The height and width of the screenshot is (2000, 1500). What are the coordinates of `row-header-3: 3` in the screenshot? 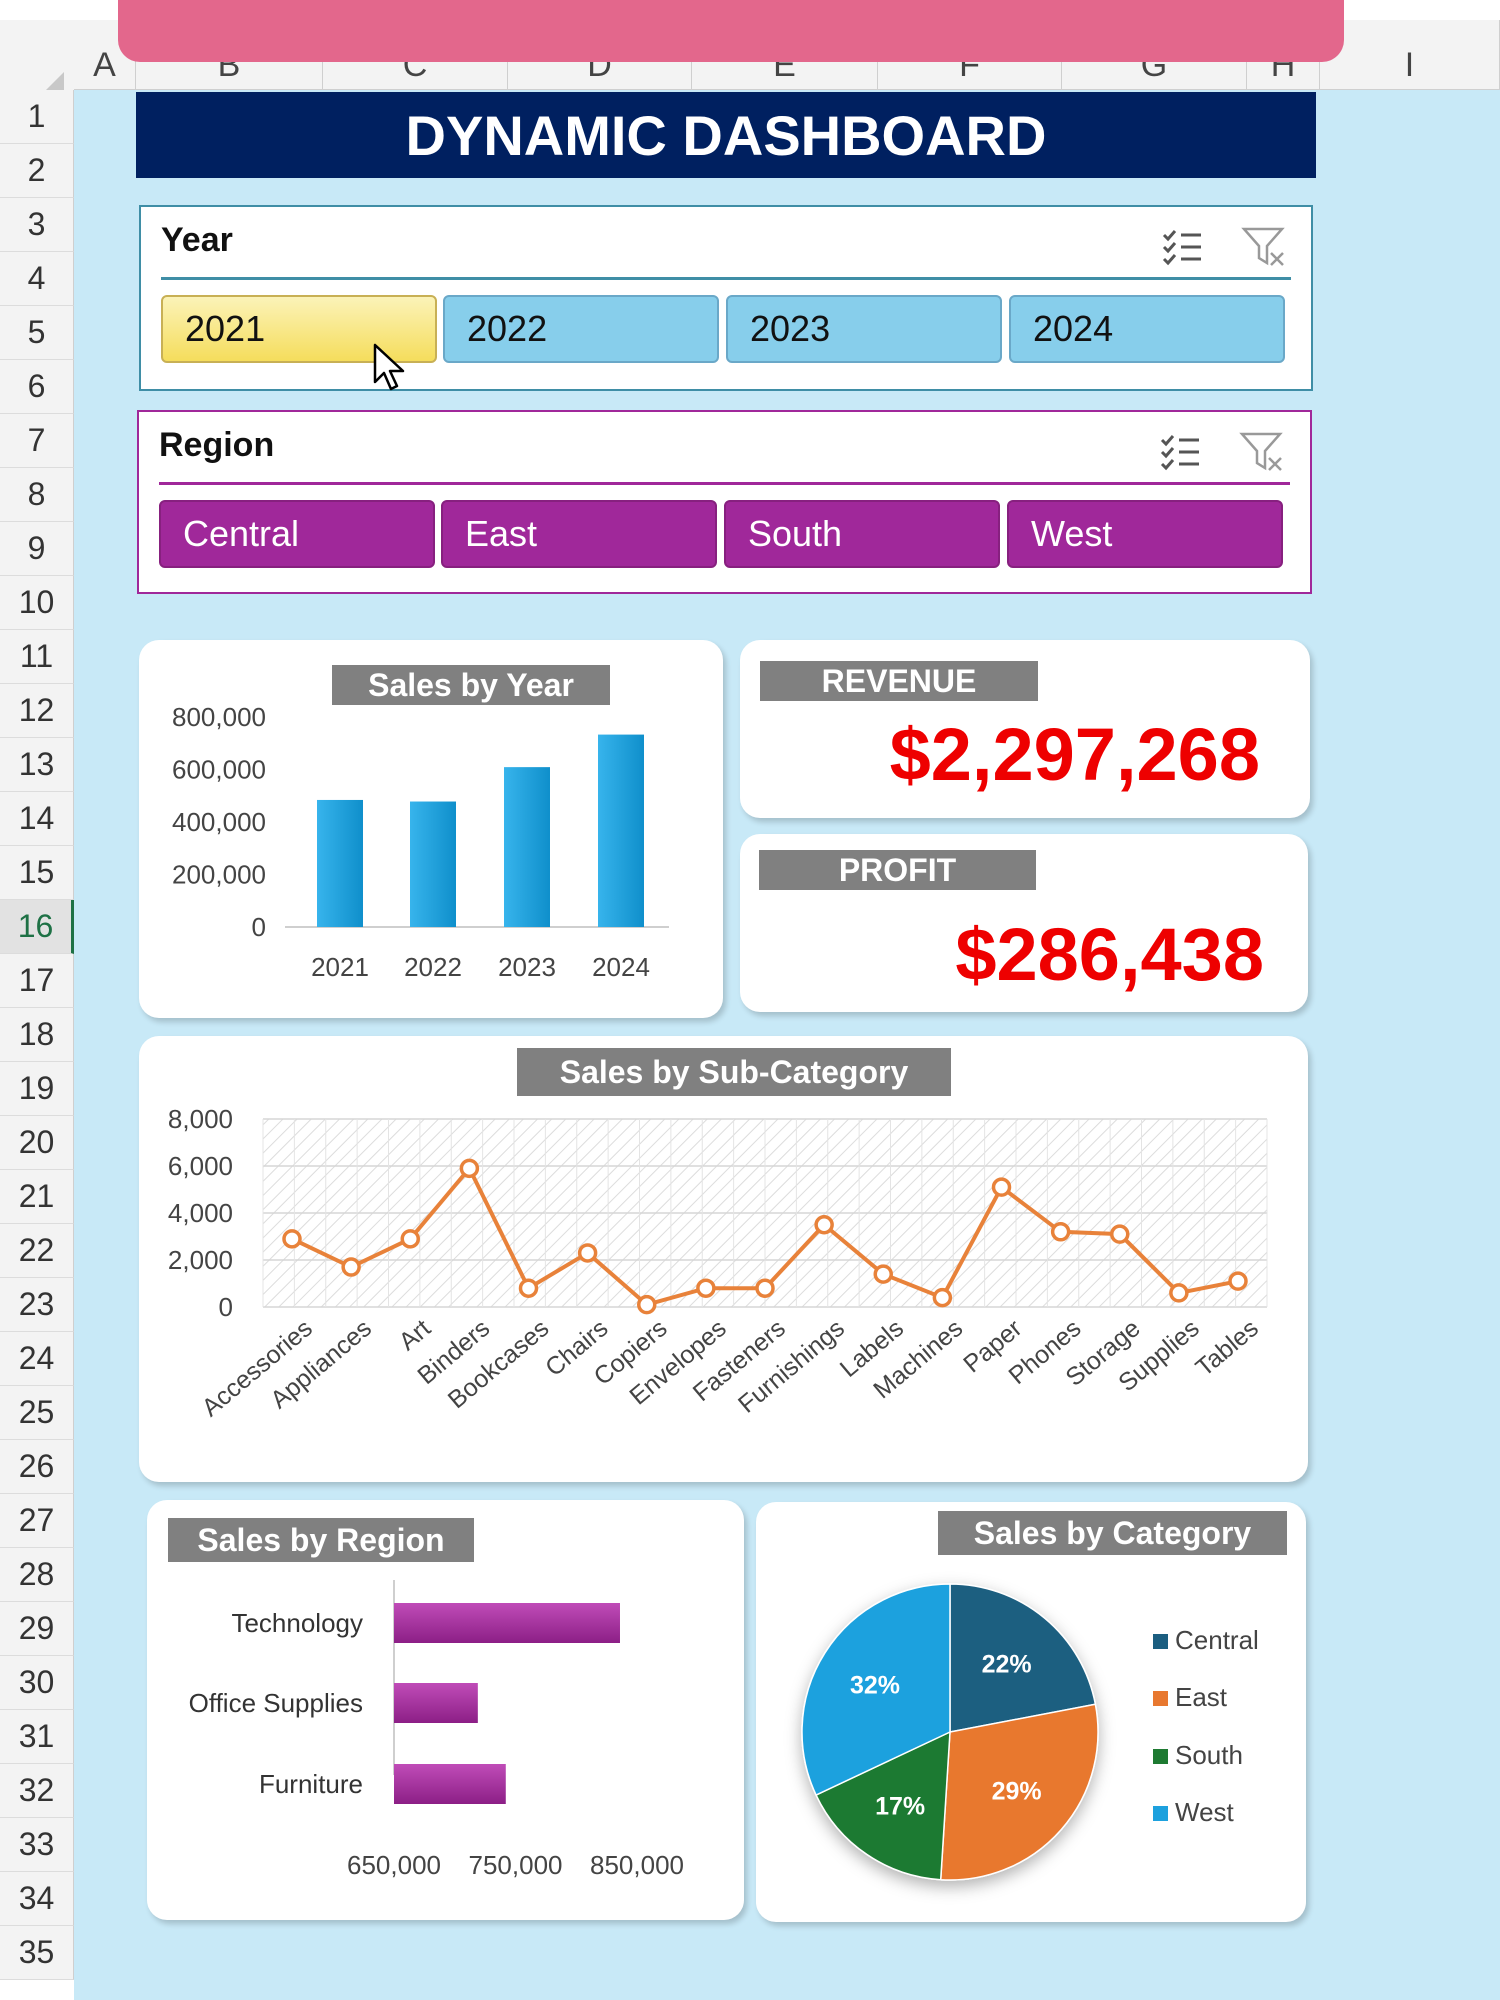 It's located at (37, 225).